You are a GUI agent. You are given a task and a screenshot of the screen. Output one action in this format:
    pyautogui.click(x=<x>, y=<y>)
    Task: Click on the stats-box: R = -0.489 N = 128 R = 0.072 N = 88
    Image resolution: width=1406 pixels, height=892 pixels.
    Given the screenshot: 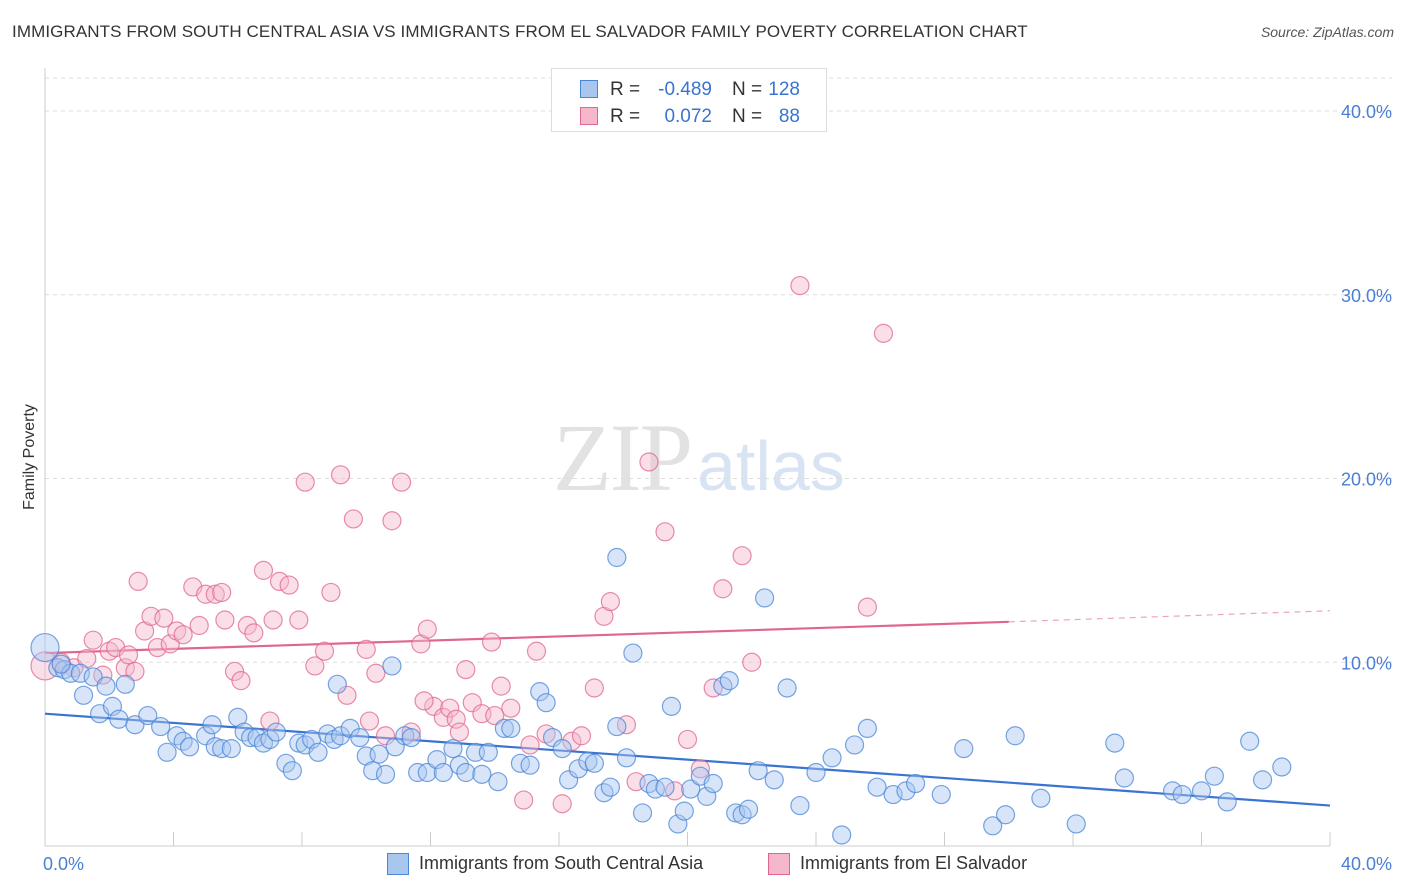 What is the action you would take?
    pyautogui.click(x=689, y=100)
    